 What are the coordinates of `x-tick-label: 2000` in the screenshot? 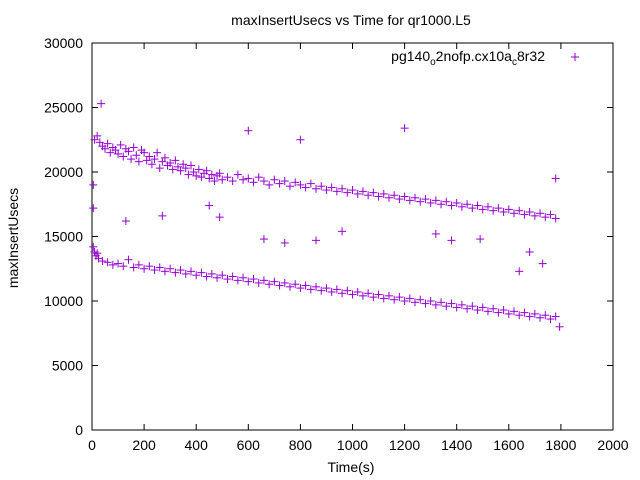 It's located at (612, 445).